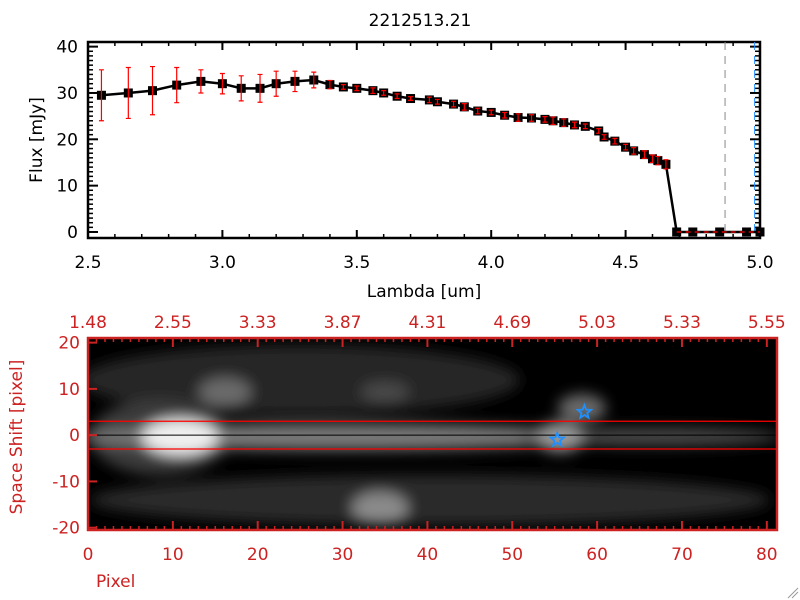 The height and width of the screenshot is (600, 800). What do you see at coordinates (173, 555) in the screenshot?
I see `x-tick-label: 10` at bounding box center [173, 555].